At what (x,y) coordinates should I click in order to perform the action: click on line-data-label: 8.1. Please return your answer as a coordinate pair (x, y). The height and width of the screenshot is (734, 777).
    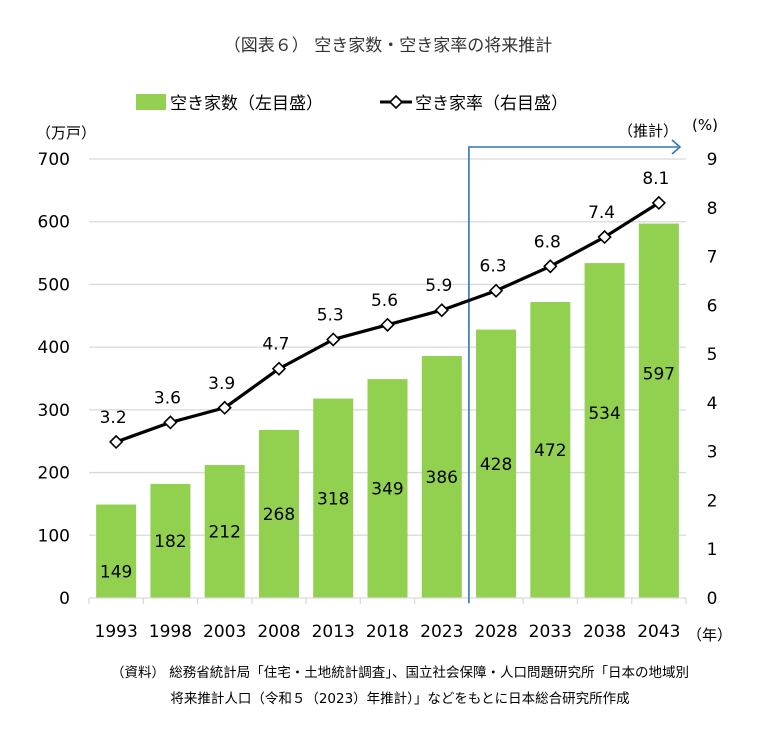
    Looking at the image, I should click on (655, 179).